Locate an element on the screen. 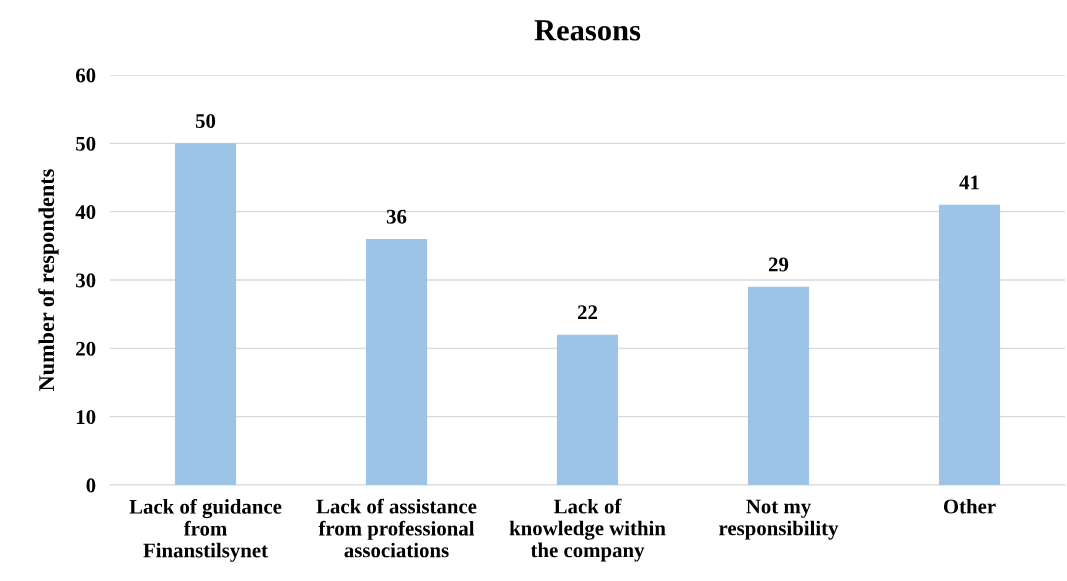 The width and height of the screenshot is (1067, 581). data-label: 29 is located at coordinates (778, 264).